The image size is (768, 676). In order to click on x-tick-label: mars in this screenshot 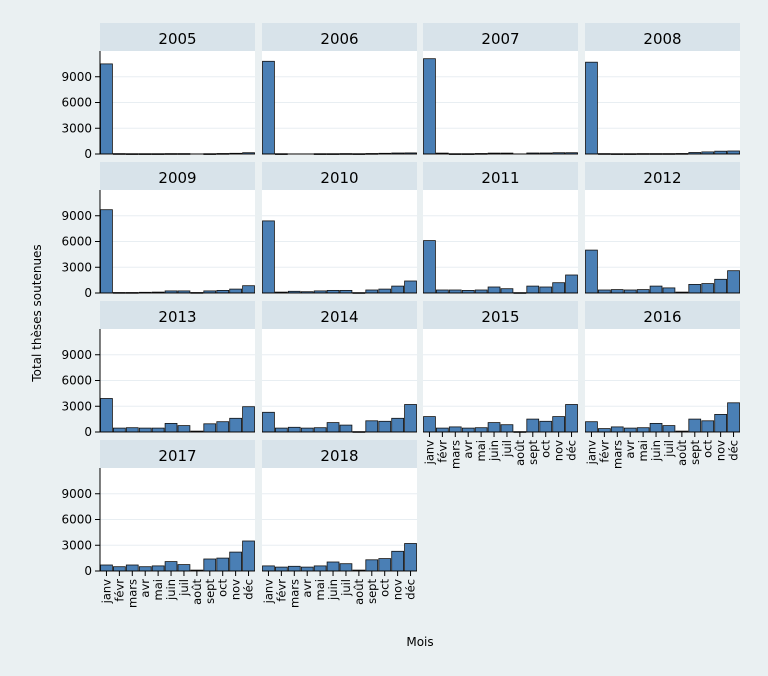, I will do `click(455, 454)`.